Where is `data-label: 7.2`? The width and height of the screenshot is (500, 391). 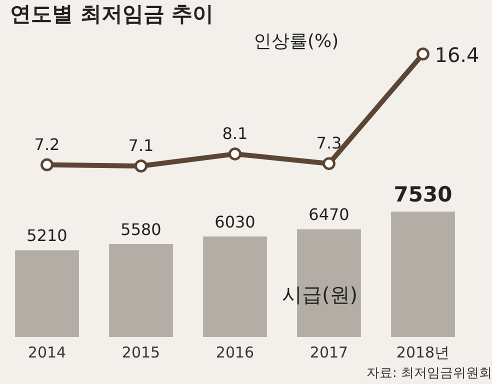 data-label: 7.2 is located at coordinates (47, 144).